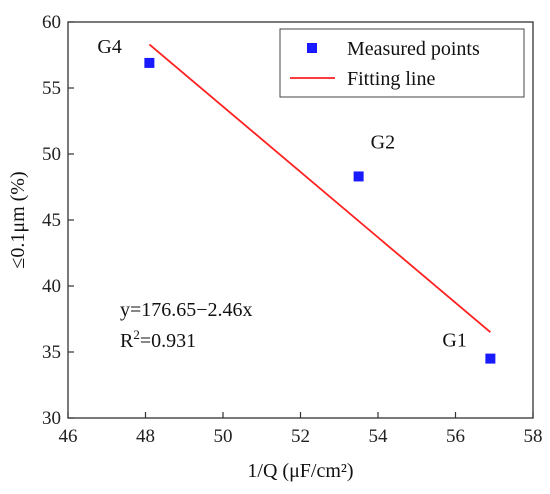  Describe the element at coordinates (312, 48) in the screenshot. I see `legend-marker-measured` at that location.